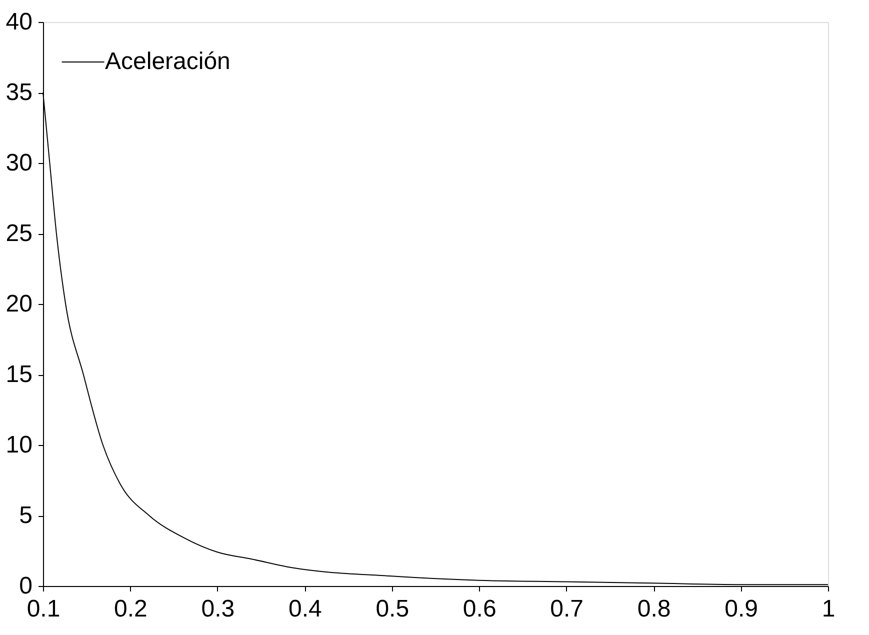 The image size is (869, 635). What do you see at coordinates (218, 609) in the screenshot?
I see `x-tick-label: 0.3` at bounding box center [218, 609].